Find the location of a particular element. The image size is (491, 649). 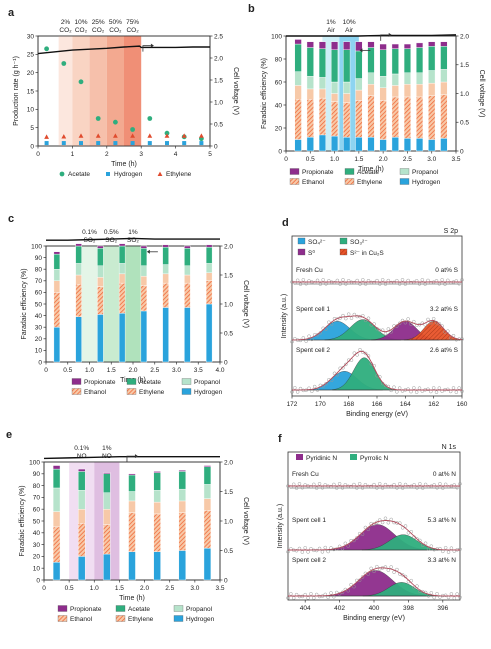

panel-letter: f is located at coordinates (280, 439).